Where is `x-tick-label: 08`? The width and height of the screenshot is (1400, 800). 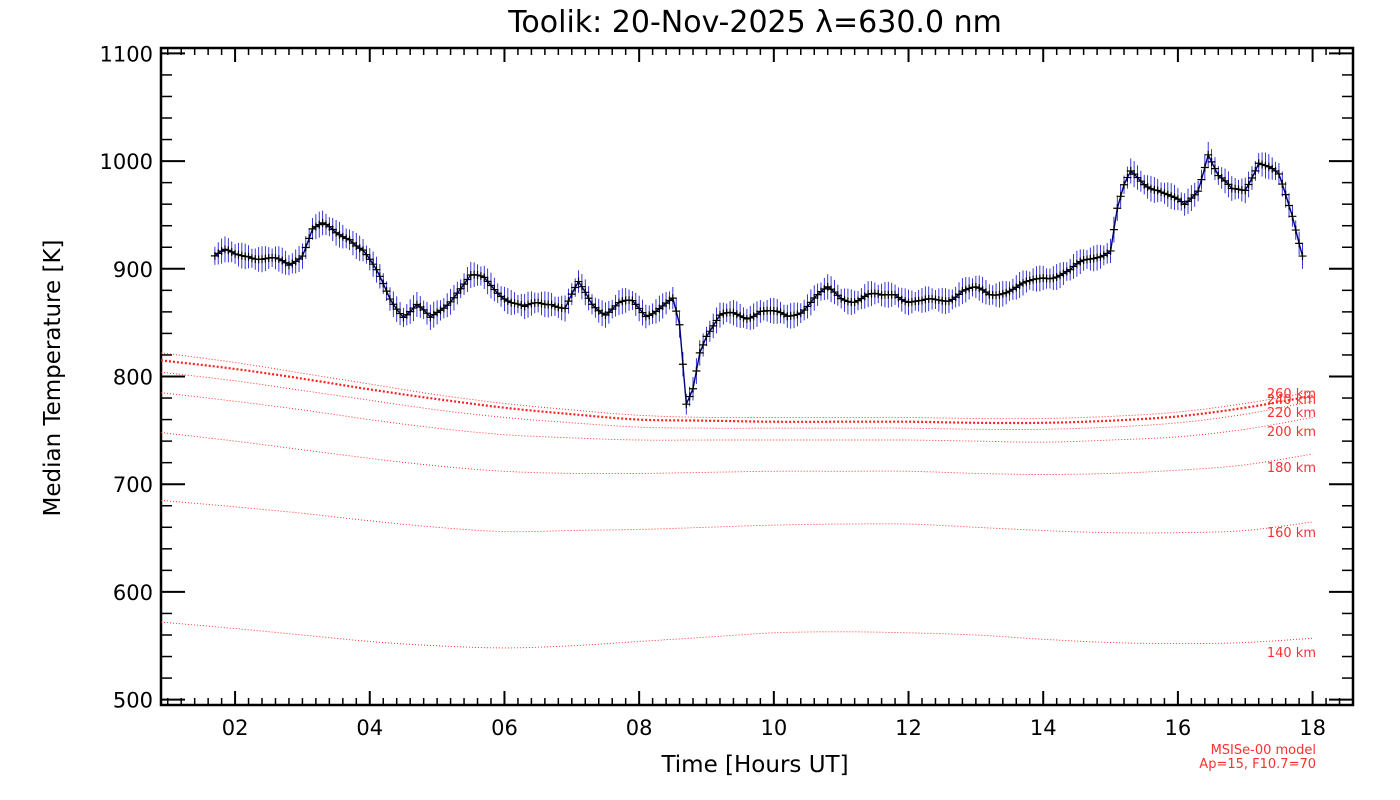 x-tick-label: 08 is located at coordinates (639, 728).